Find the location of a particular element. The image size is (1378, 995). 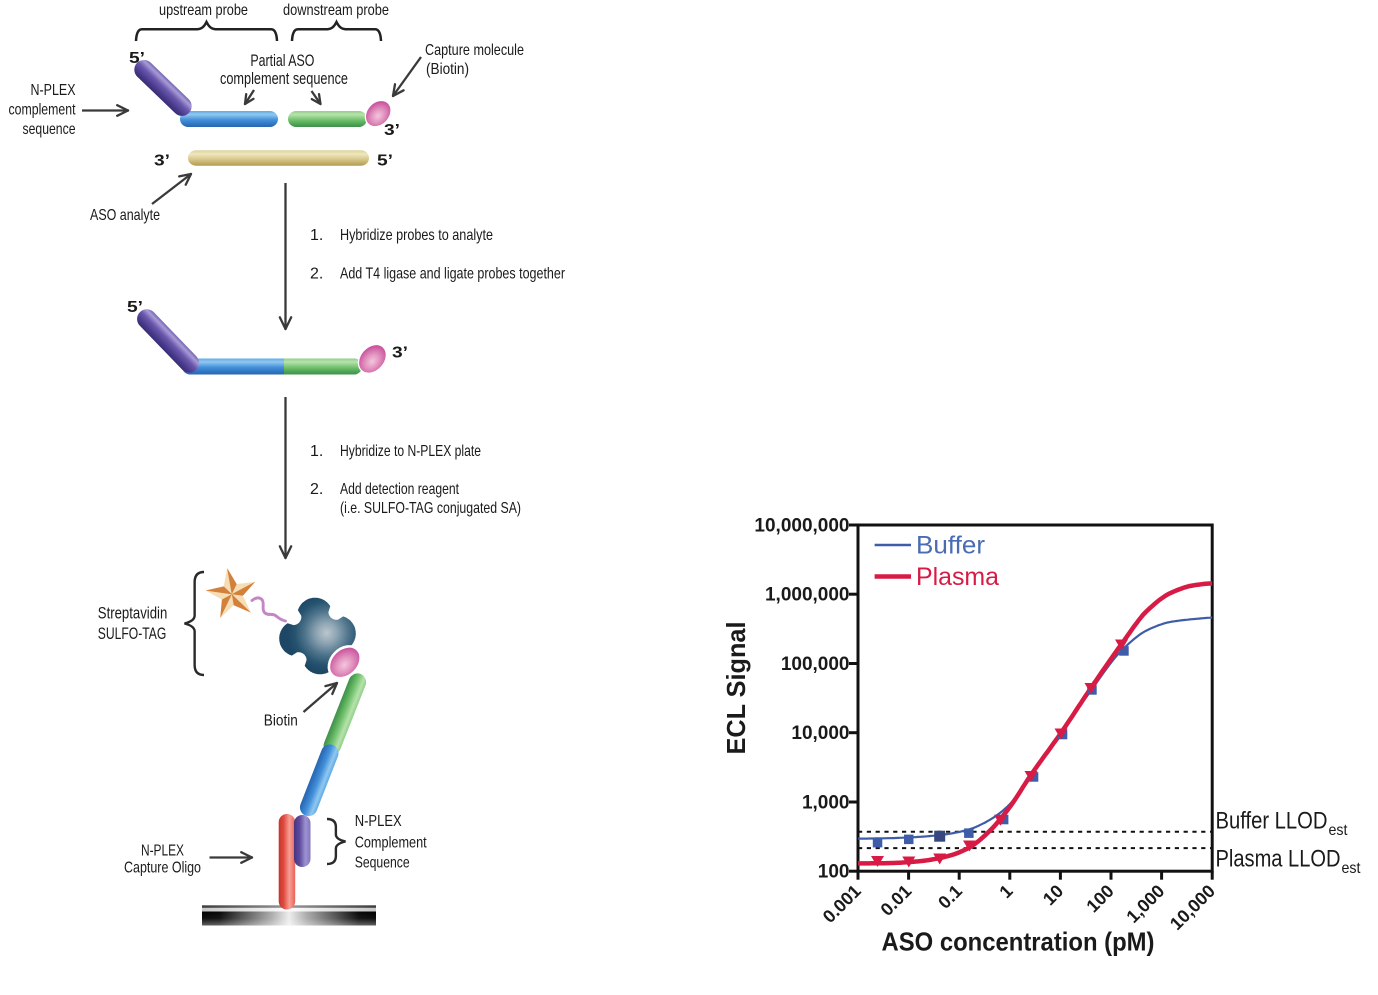

svg-text: 0.01 is located at coordinates (896, 900).